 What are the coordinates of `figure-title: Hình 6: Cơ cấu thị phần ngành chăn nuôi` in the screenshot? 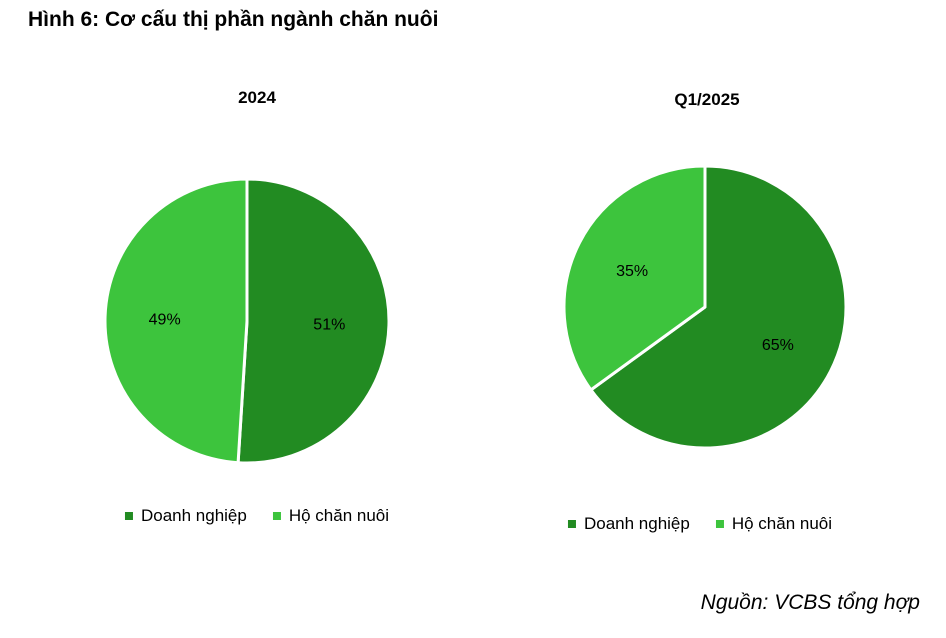 It's located at (233, 19).